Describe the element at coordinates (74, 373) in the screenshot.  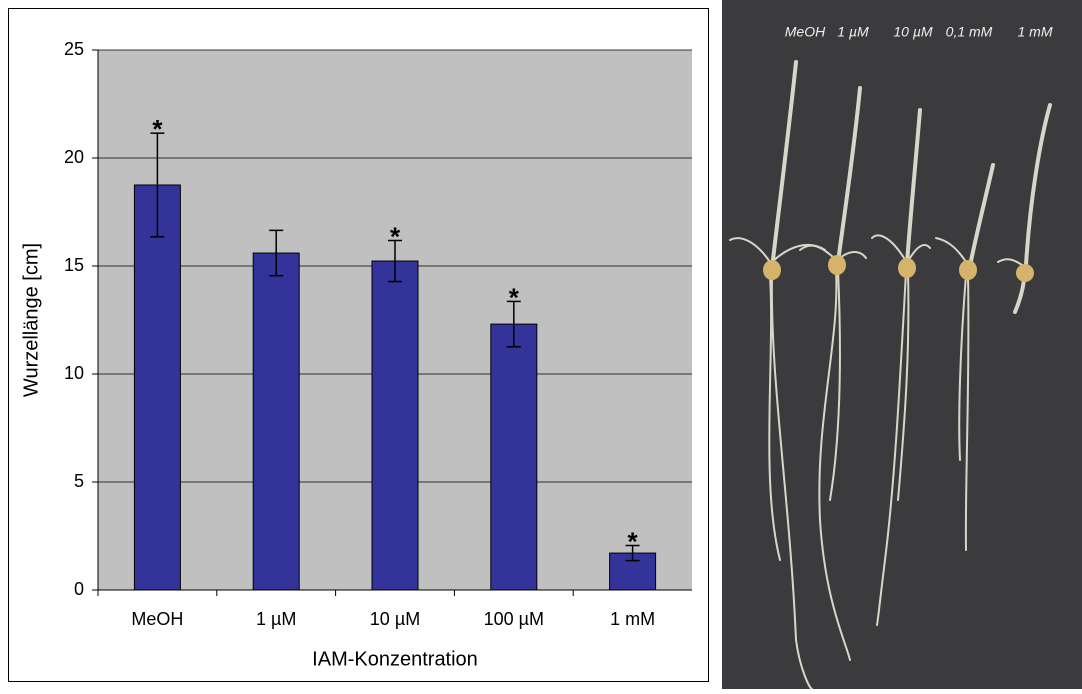
I see `y-tick-label: 10` at that location.